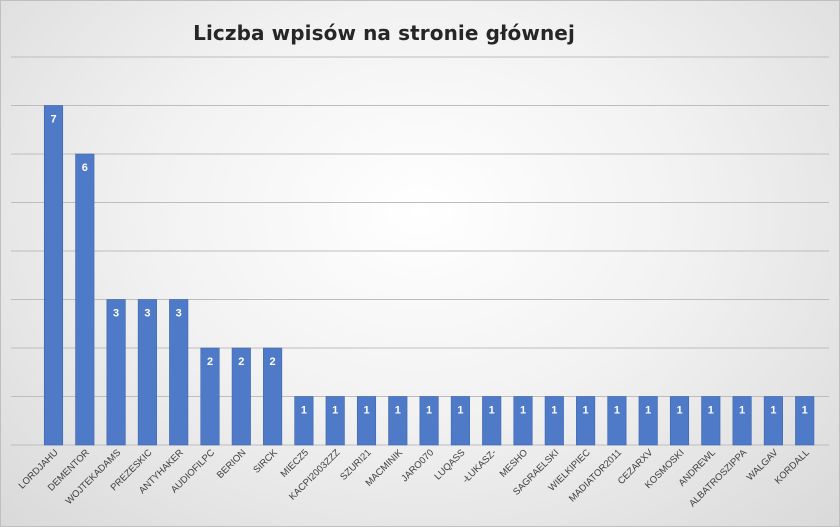 The width and height of the screenshot is (840, 527). Describe the element at coordinates (718, 478) in the screenshot. I see `x-tick-label: ALBATROSZIPPA` at that location.